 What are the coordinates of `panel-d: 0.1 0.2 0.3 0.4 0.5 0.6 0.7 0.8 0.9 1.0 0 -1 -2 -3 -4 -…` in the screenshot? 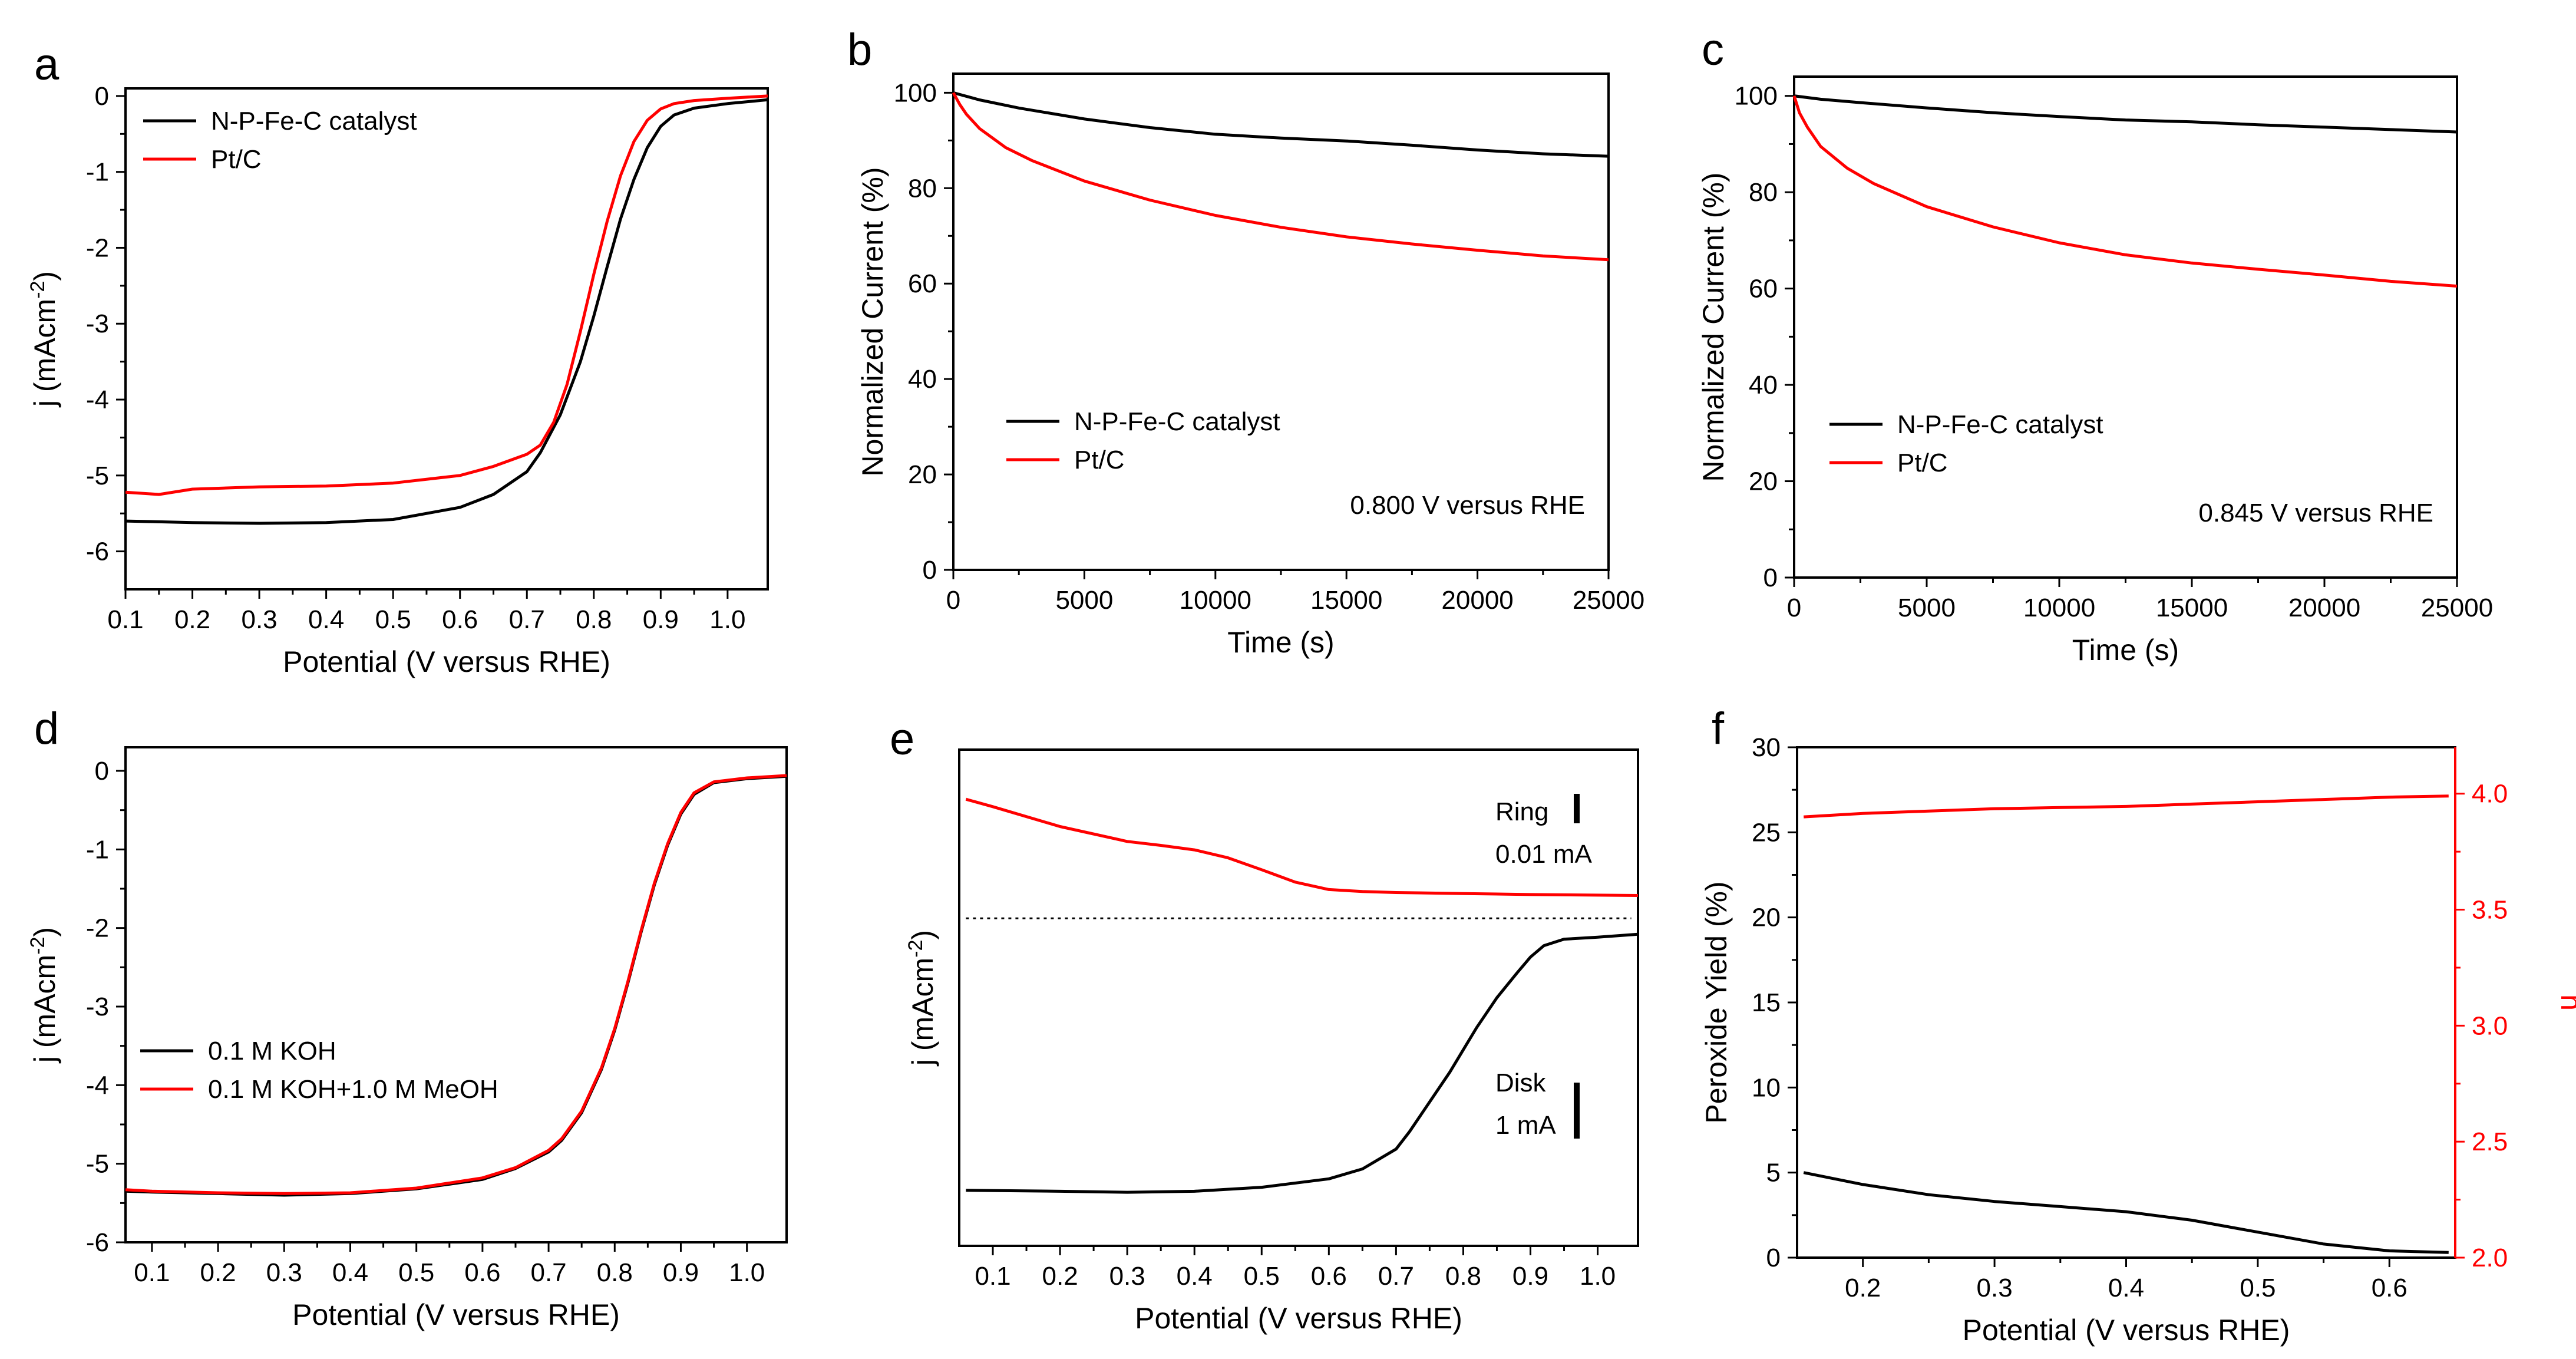 It's located at (408, 1038).